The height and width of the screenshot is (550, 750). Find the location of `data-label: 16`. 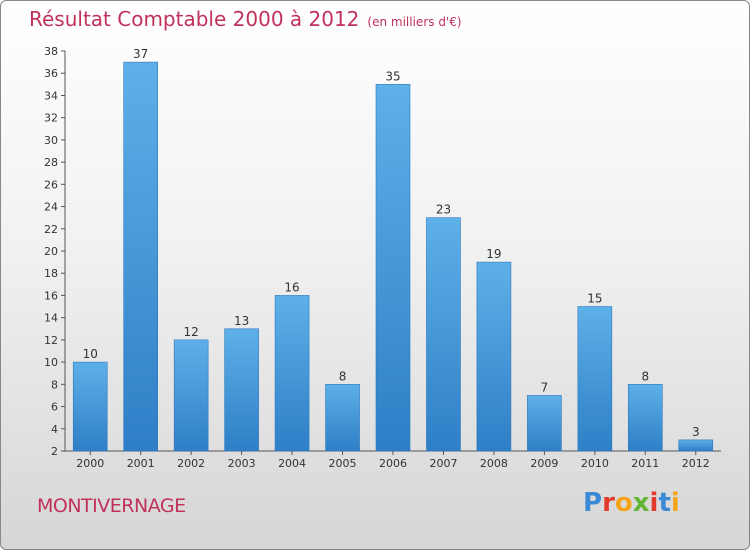

data-label: 16 is located at coordinates (291, 287).